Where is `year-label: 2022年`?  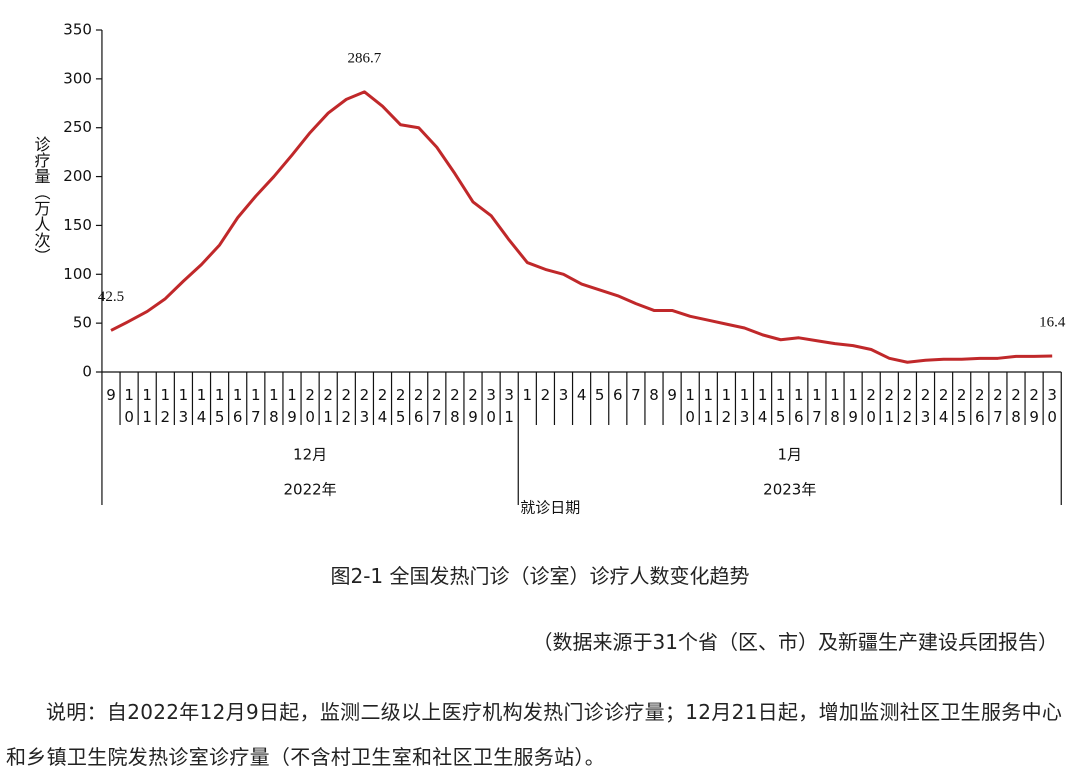
year-label: 2022年 is located at coordinates (310, 490).